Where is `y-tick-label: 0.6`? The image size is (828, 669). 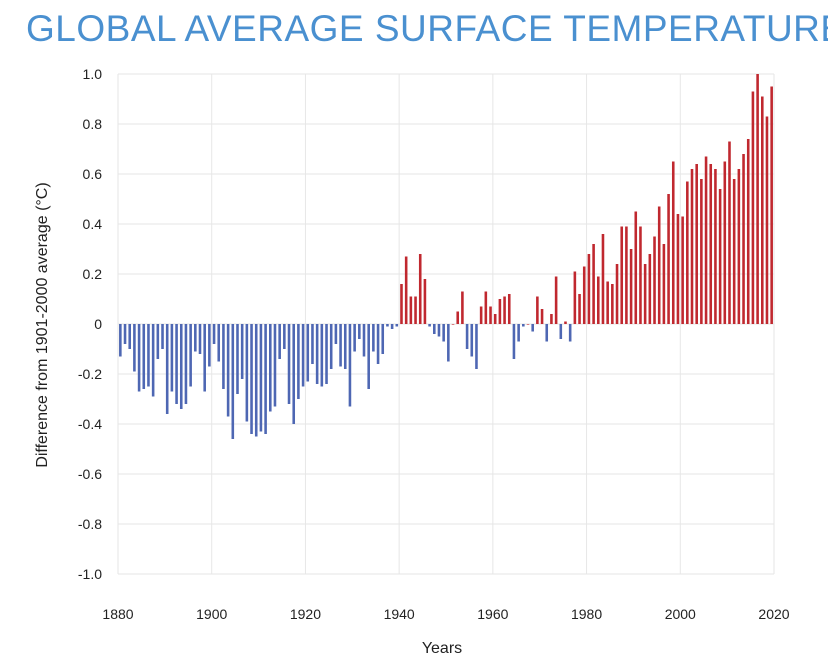
y-tick-label: 0.6 is located at coordinates (93, 174).